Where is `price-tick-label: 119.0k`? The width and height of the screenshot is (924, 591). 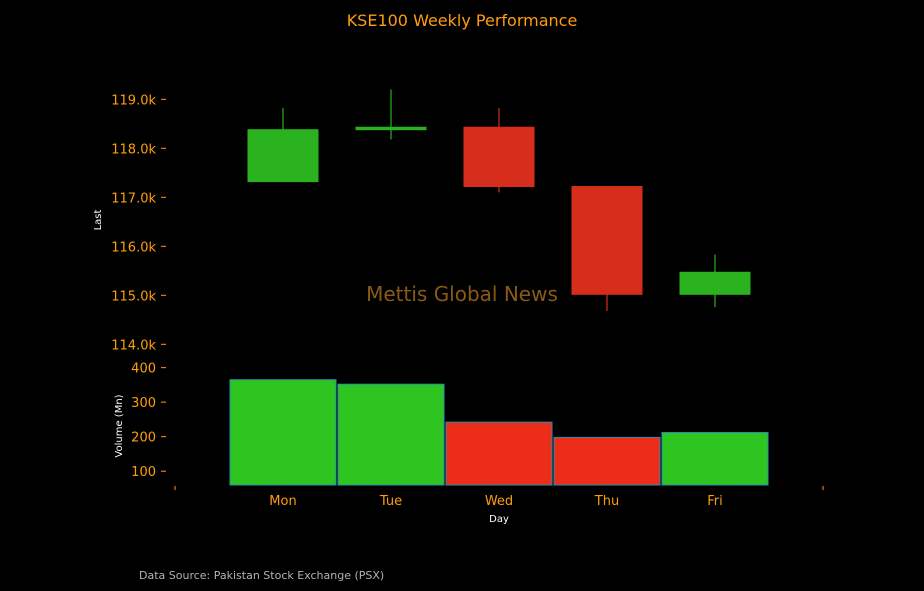
price-tick-label: 119.0k is located at coordinates (133, 100).